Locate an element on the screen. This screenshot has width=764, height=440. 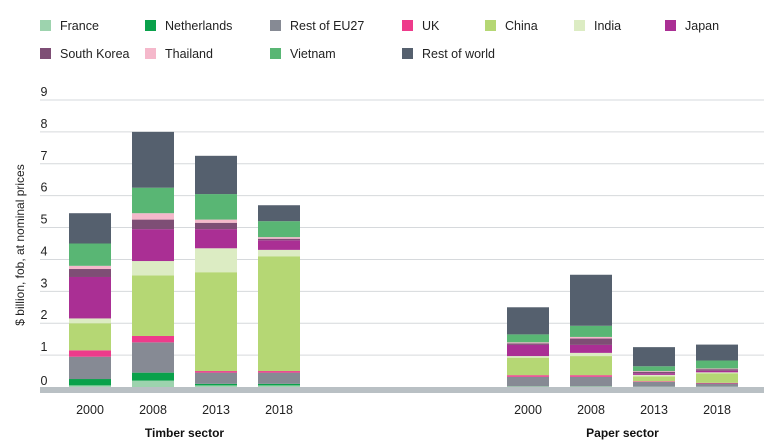
group-label: Timber sector is located at coordinates (184, 433).